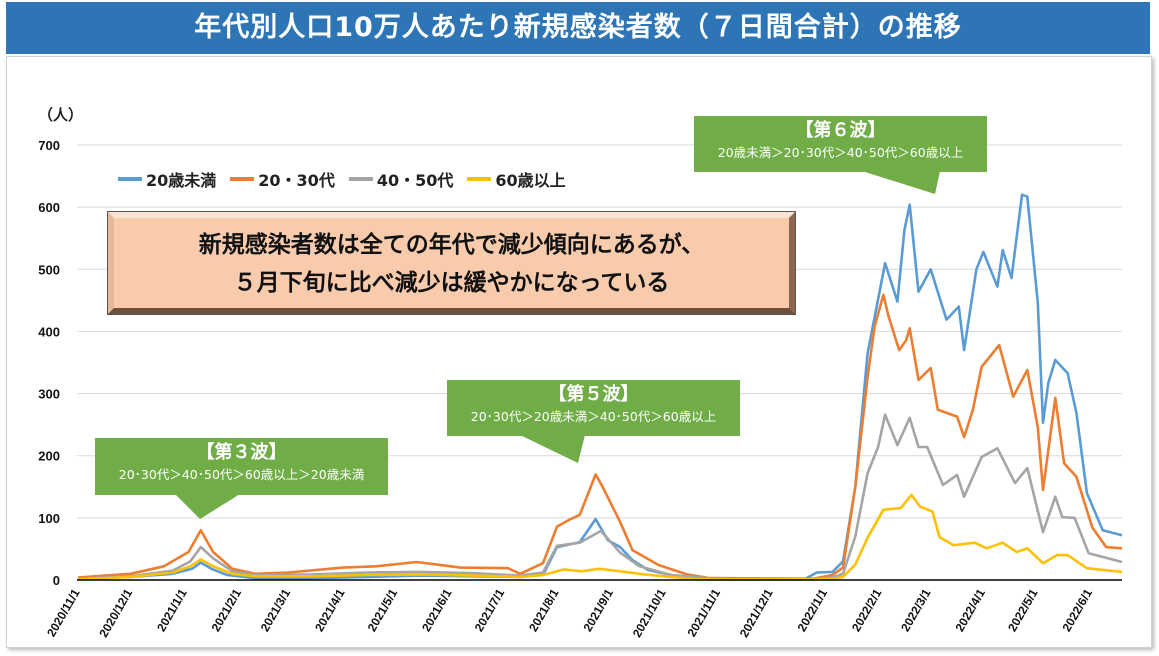 The image size is (1159, 656). I want to click on legend-item-40s50s: 40・50代, so click(401, 179).